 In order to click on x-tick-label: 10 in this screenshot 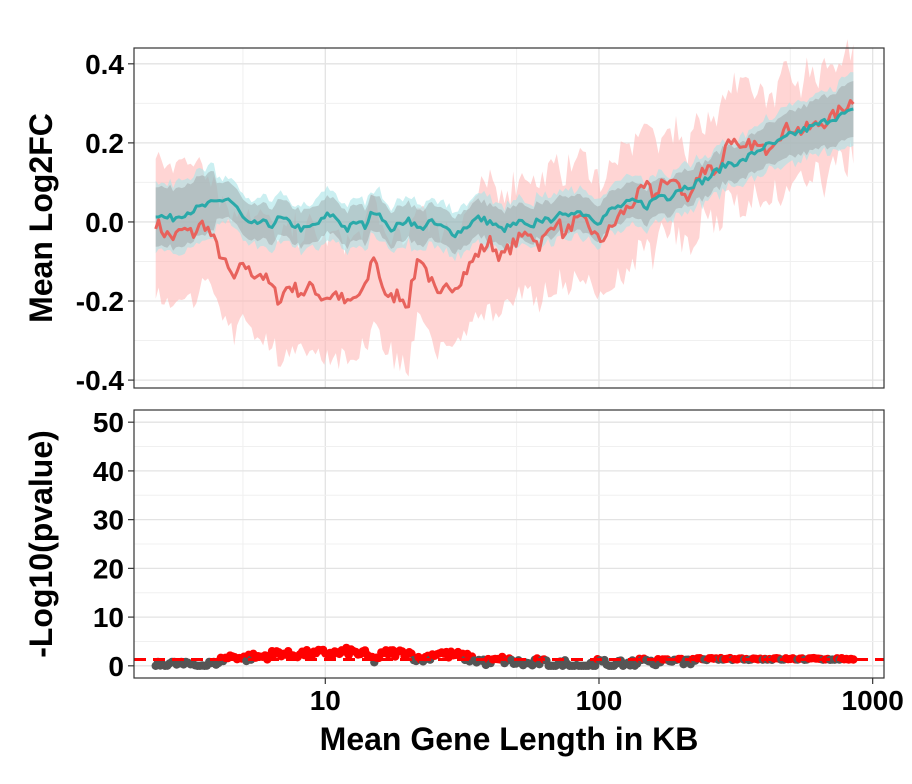, I will do `click(325, 700)`.